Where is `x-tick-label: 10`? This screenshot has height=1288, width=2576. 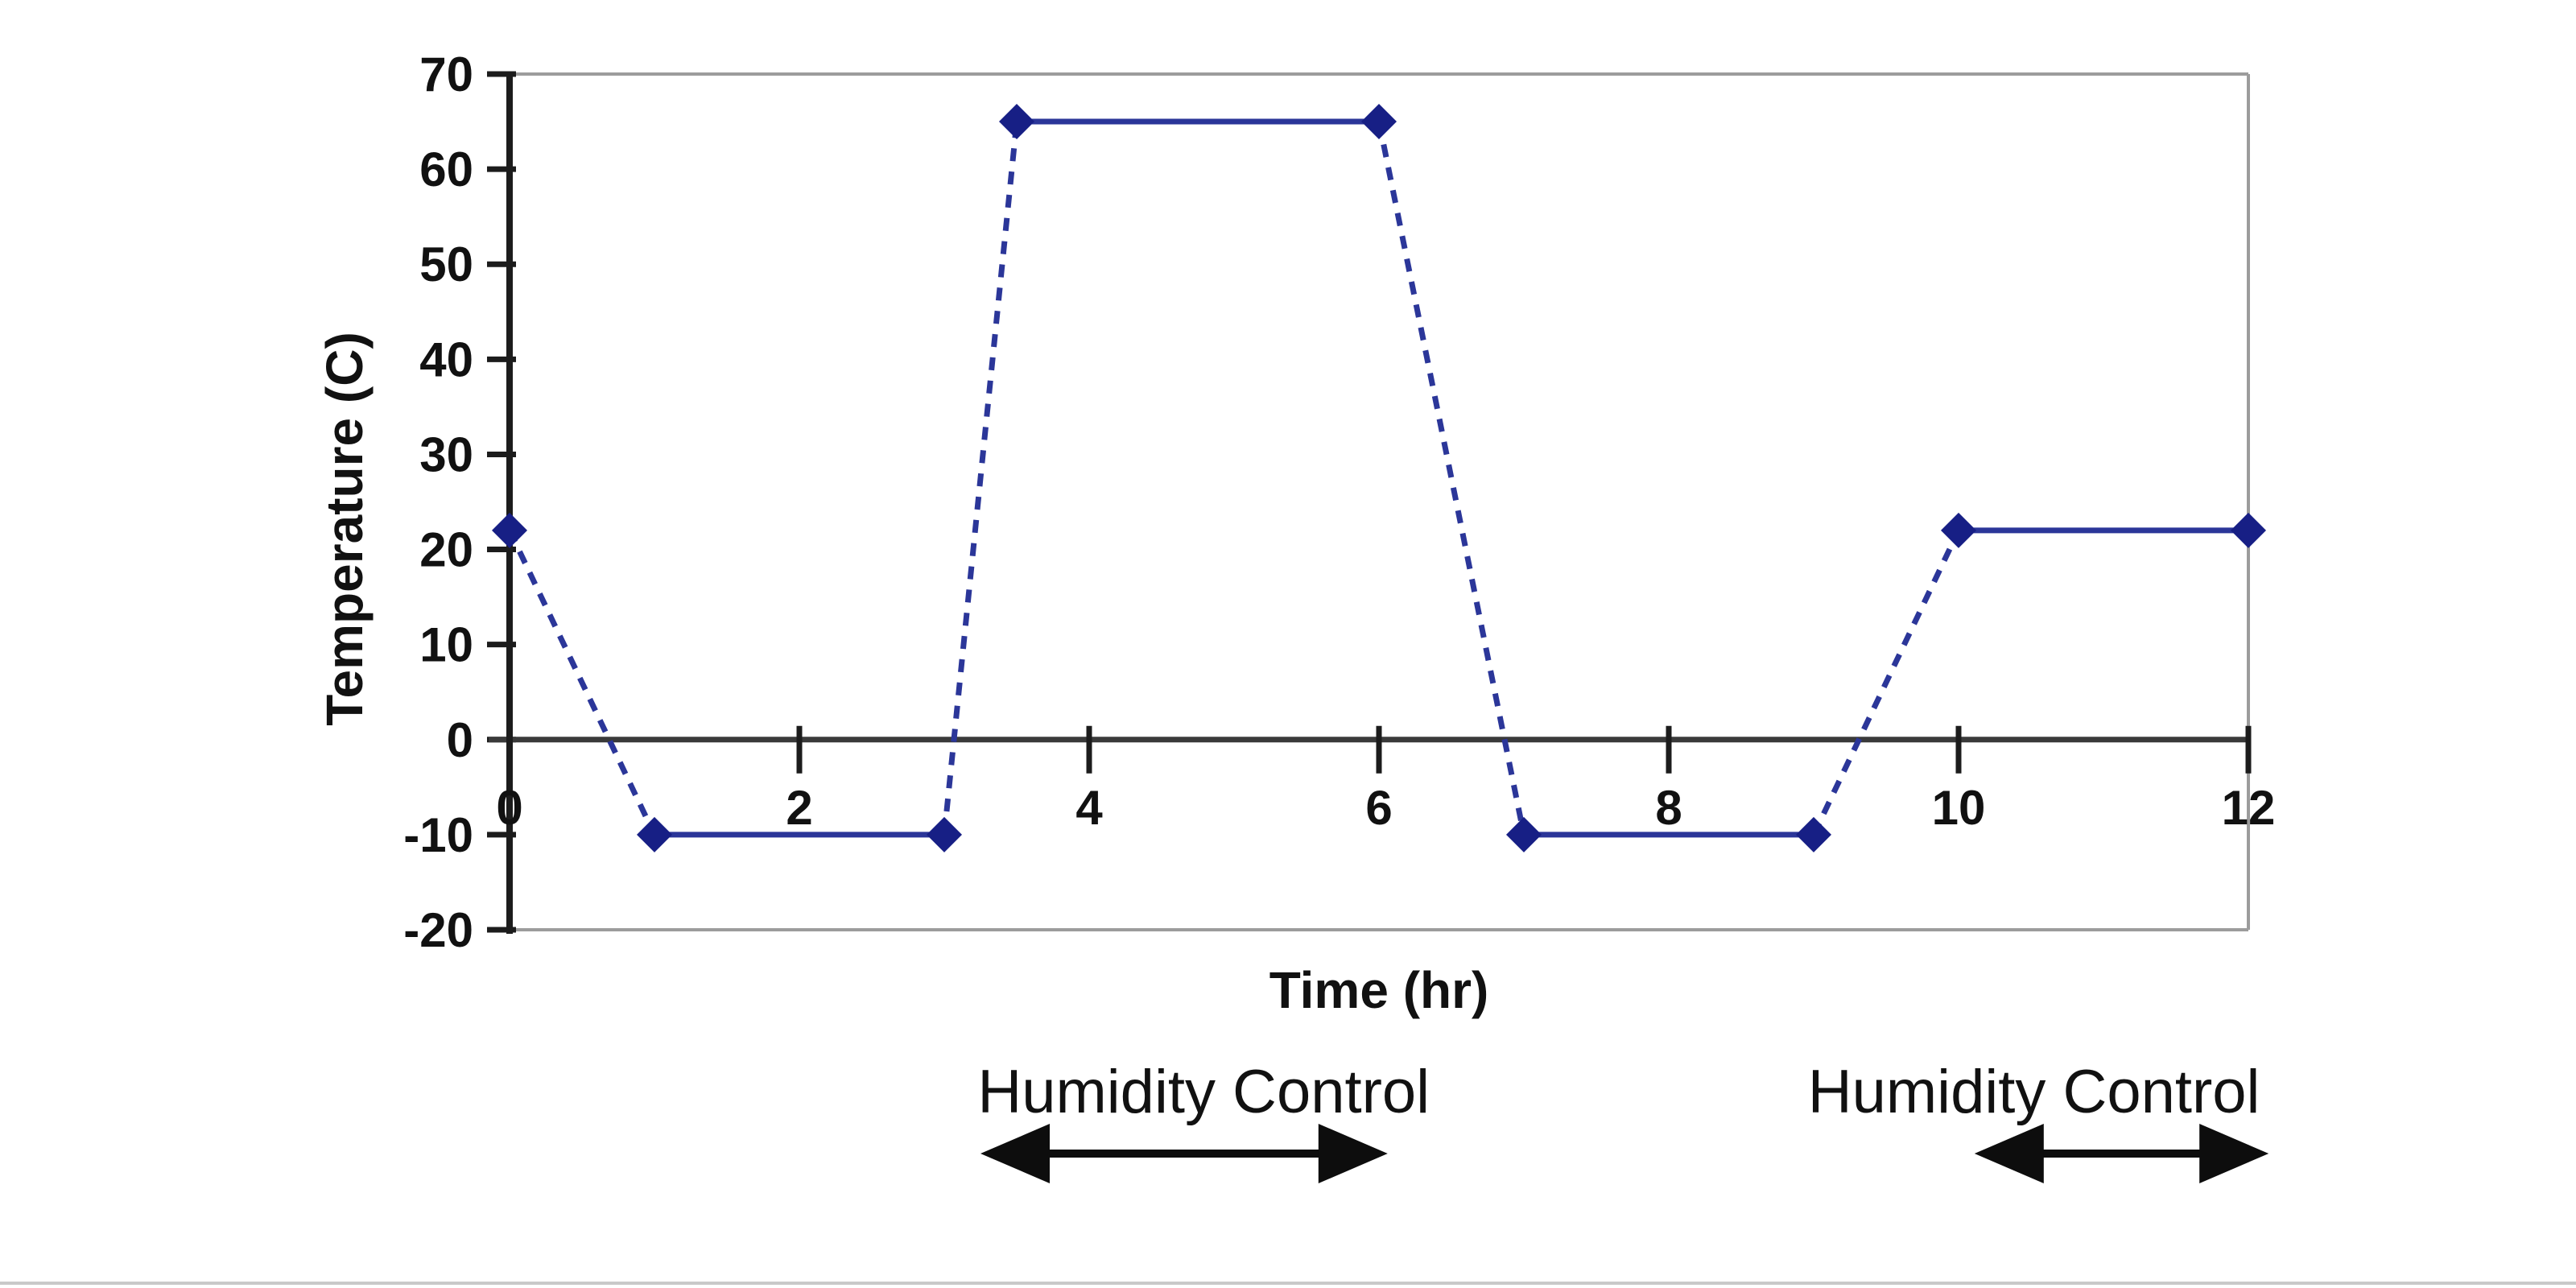
x-tick-label: 10 is located at coordinates (1959, 808).